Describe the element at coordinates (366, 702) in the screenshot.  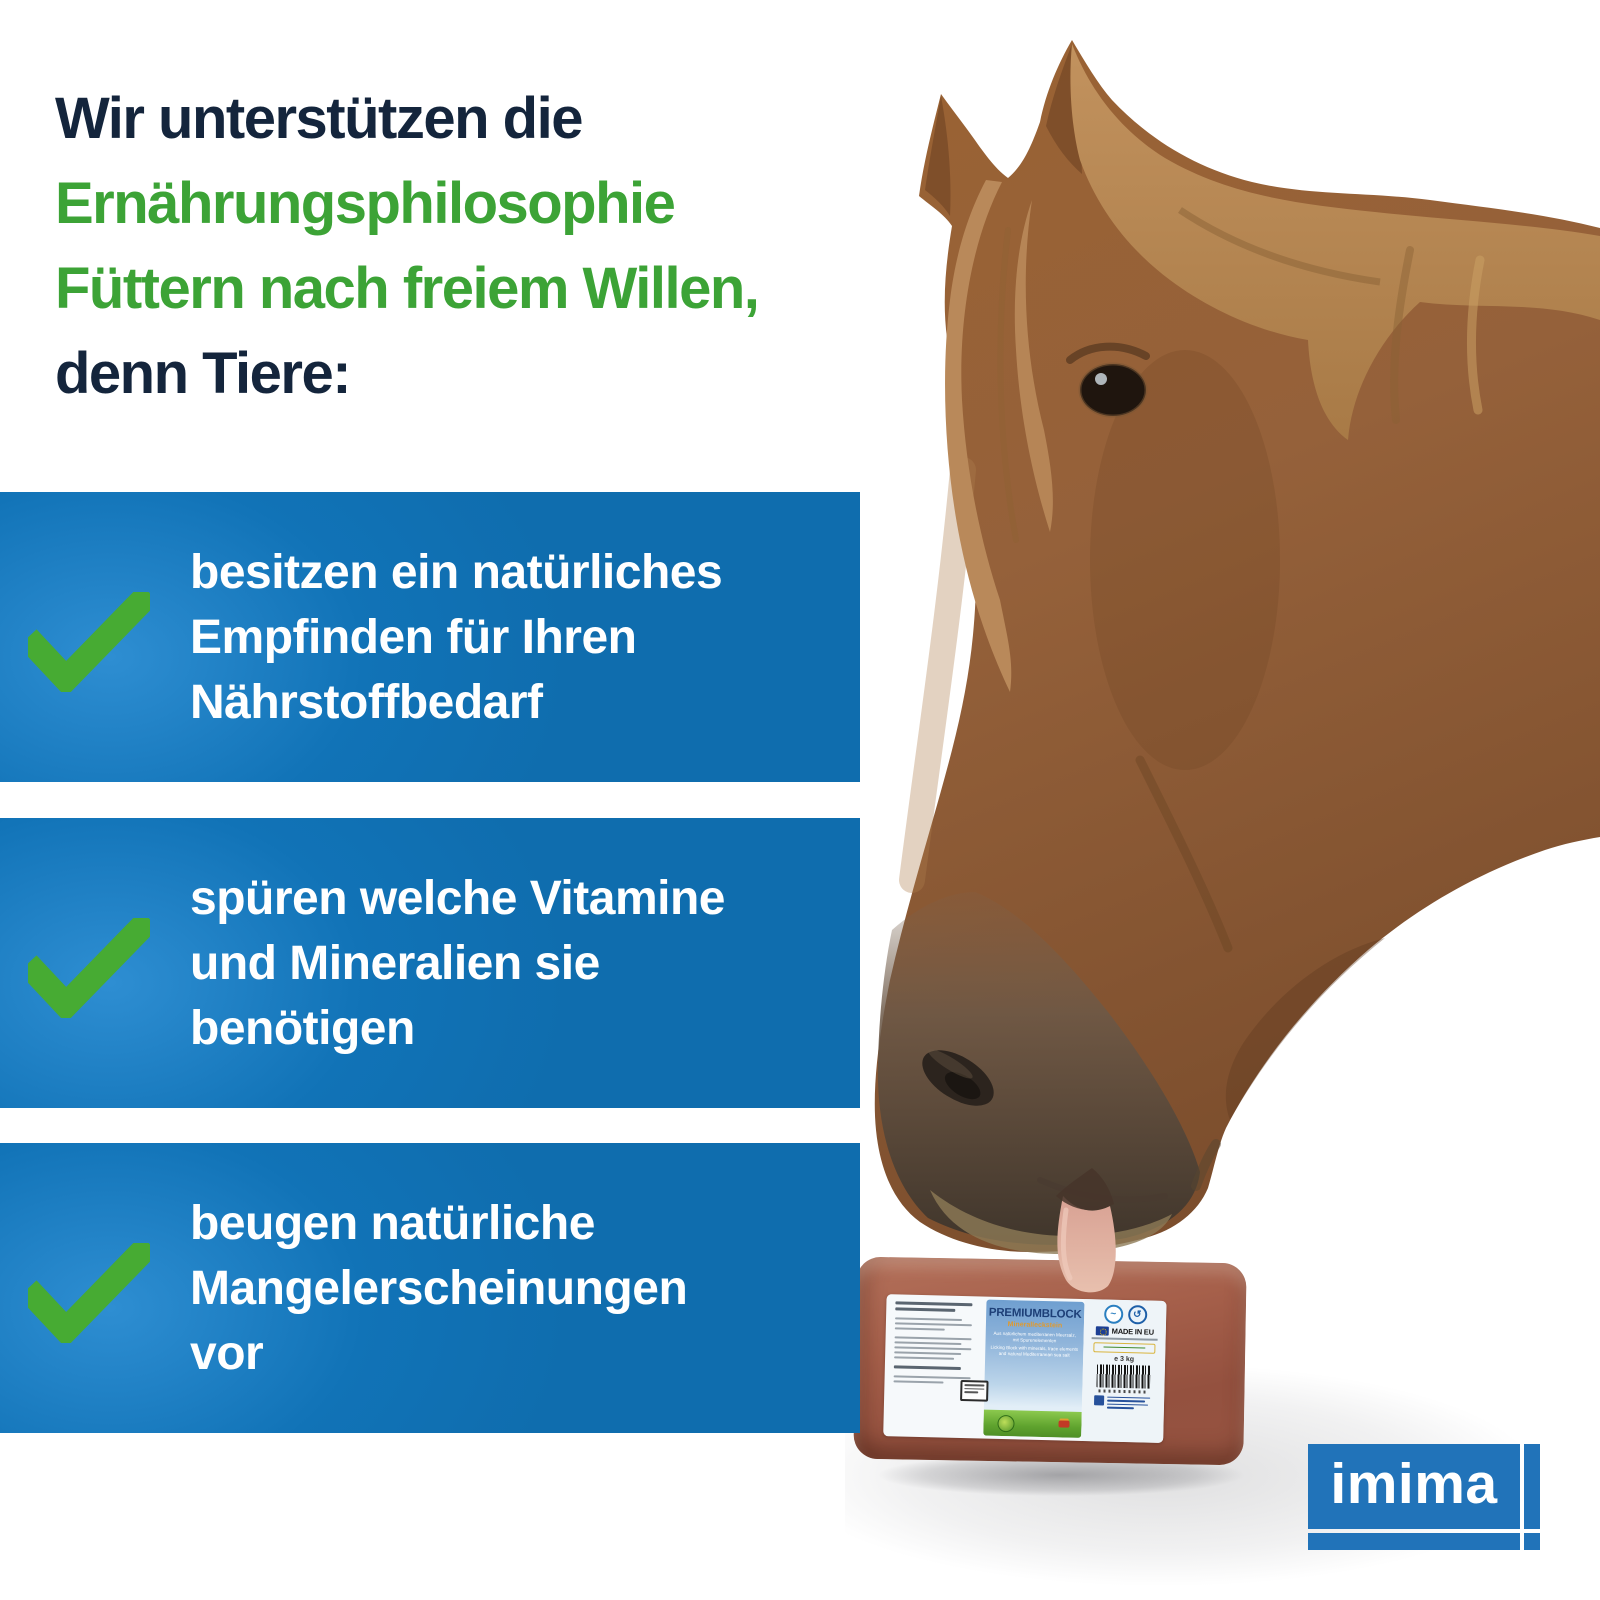
I see `benefit-1-line-3: Nährstoffbedarf` at that location.